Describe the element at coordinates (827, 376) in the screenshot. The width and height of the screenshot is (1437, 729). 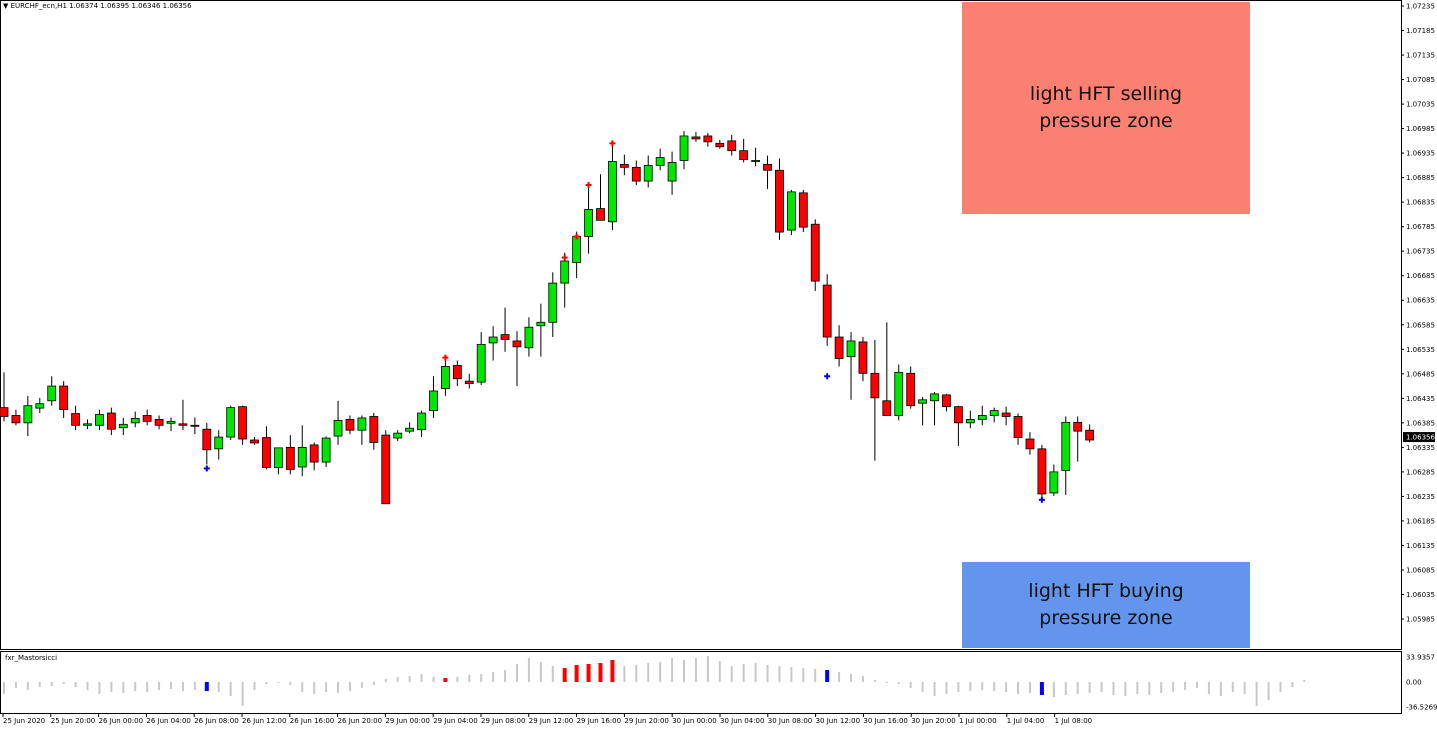
I see `buy-signal-marker` at that location.